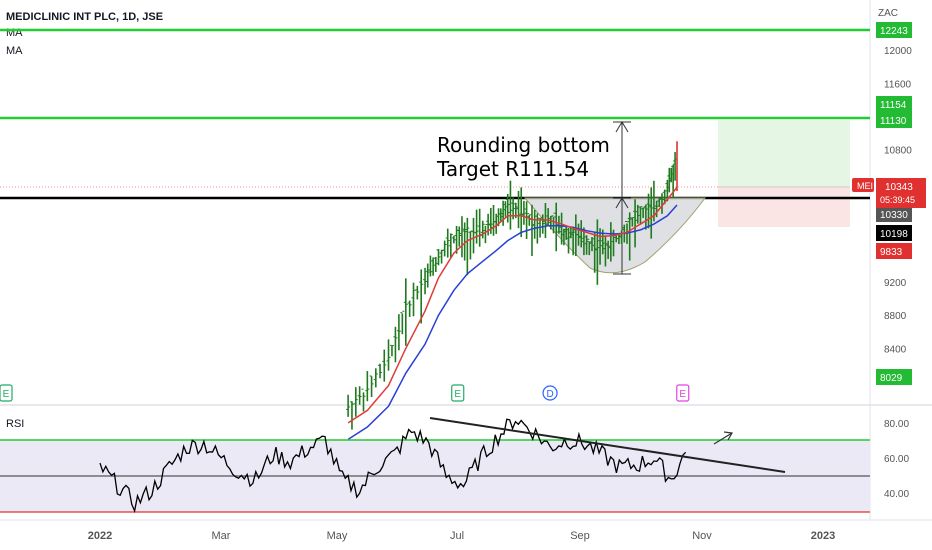  I want to click on price-tag: 8029, so click(891, 378).